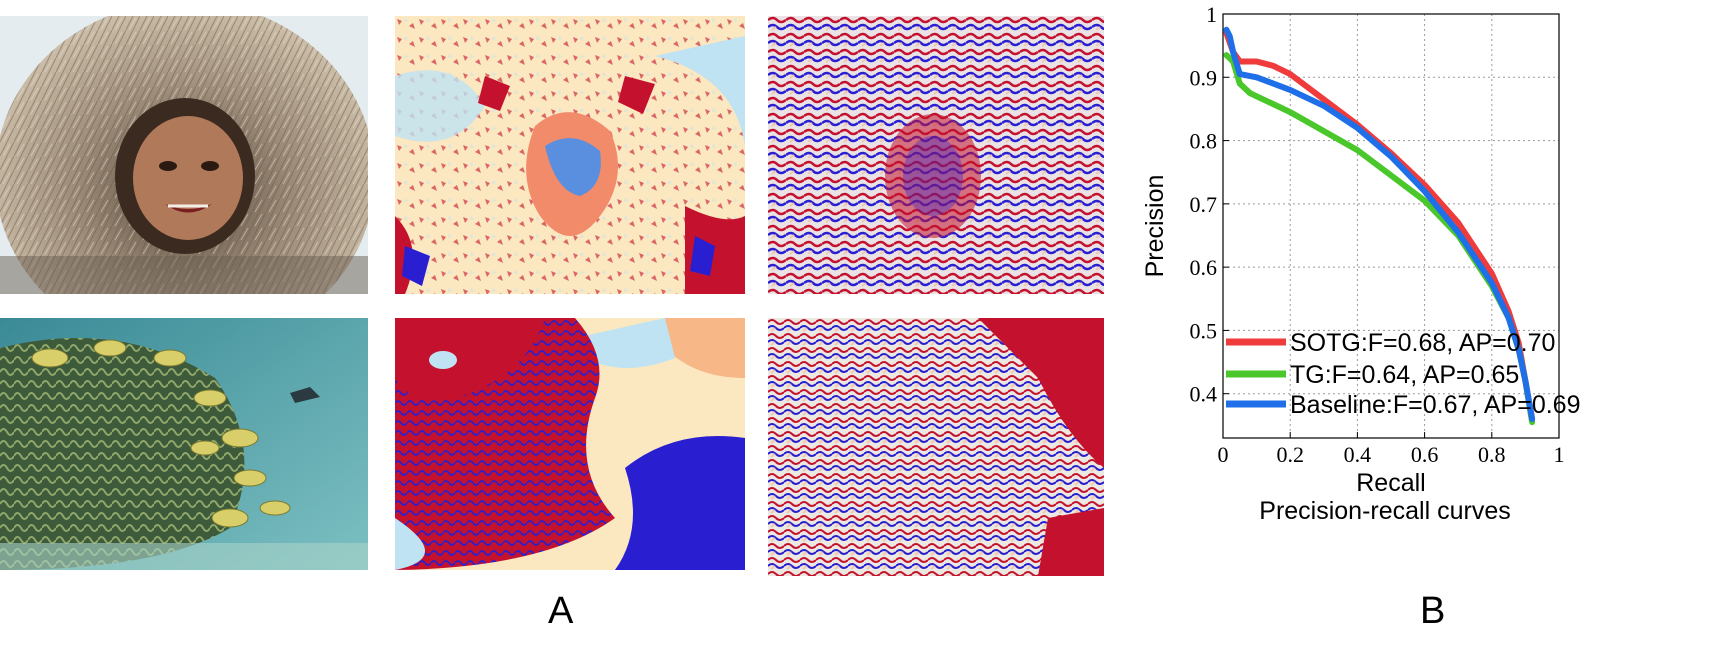 The image size is (1729, 645). I want to click on x-axis-label: Recall, so click(1390, 483).